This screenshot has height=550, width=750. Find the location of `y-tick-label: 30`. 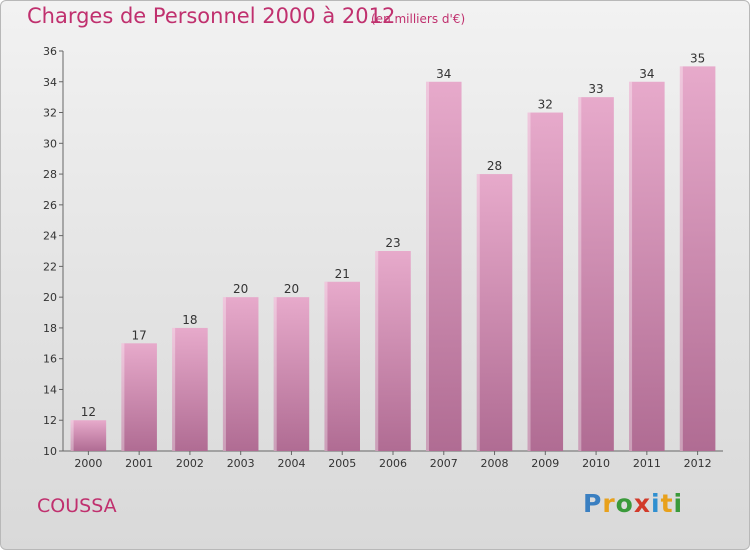

y-tick-label: 30 is located at coordinates (50, 143).